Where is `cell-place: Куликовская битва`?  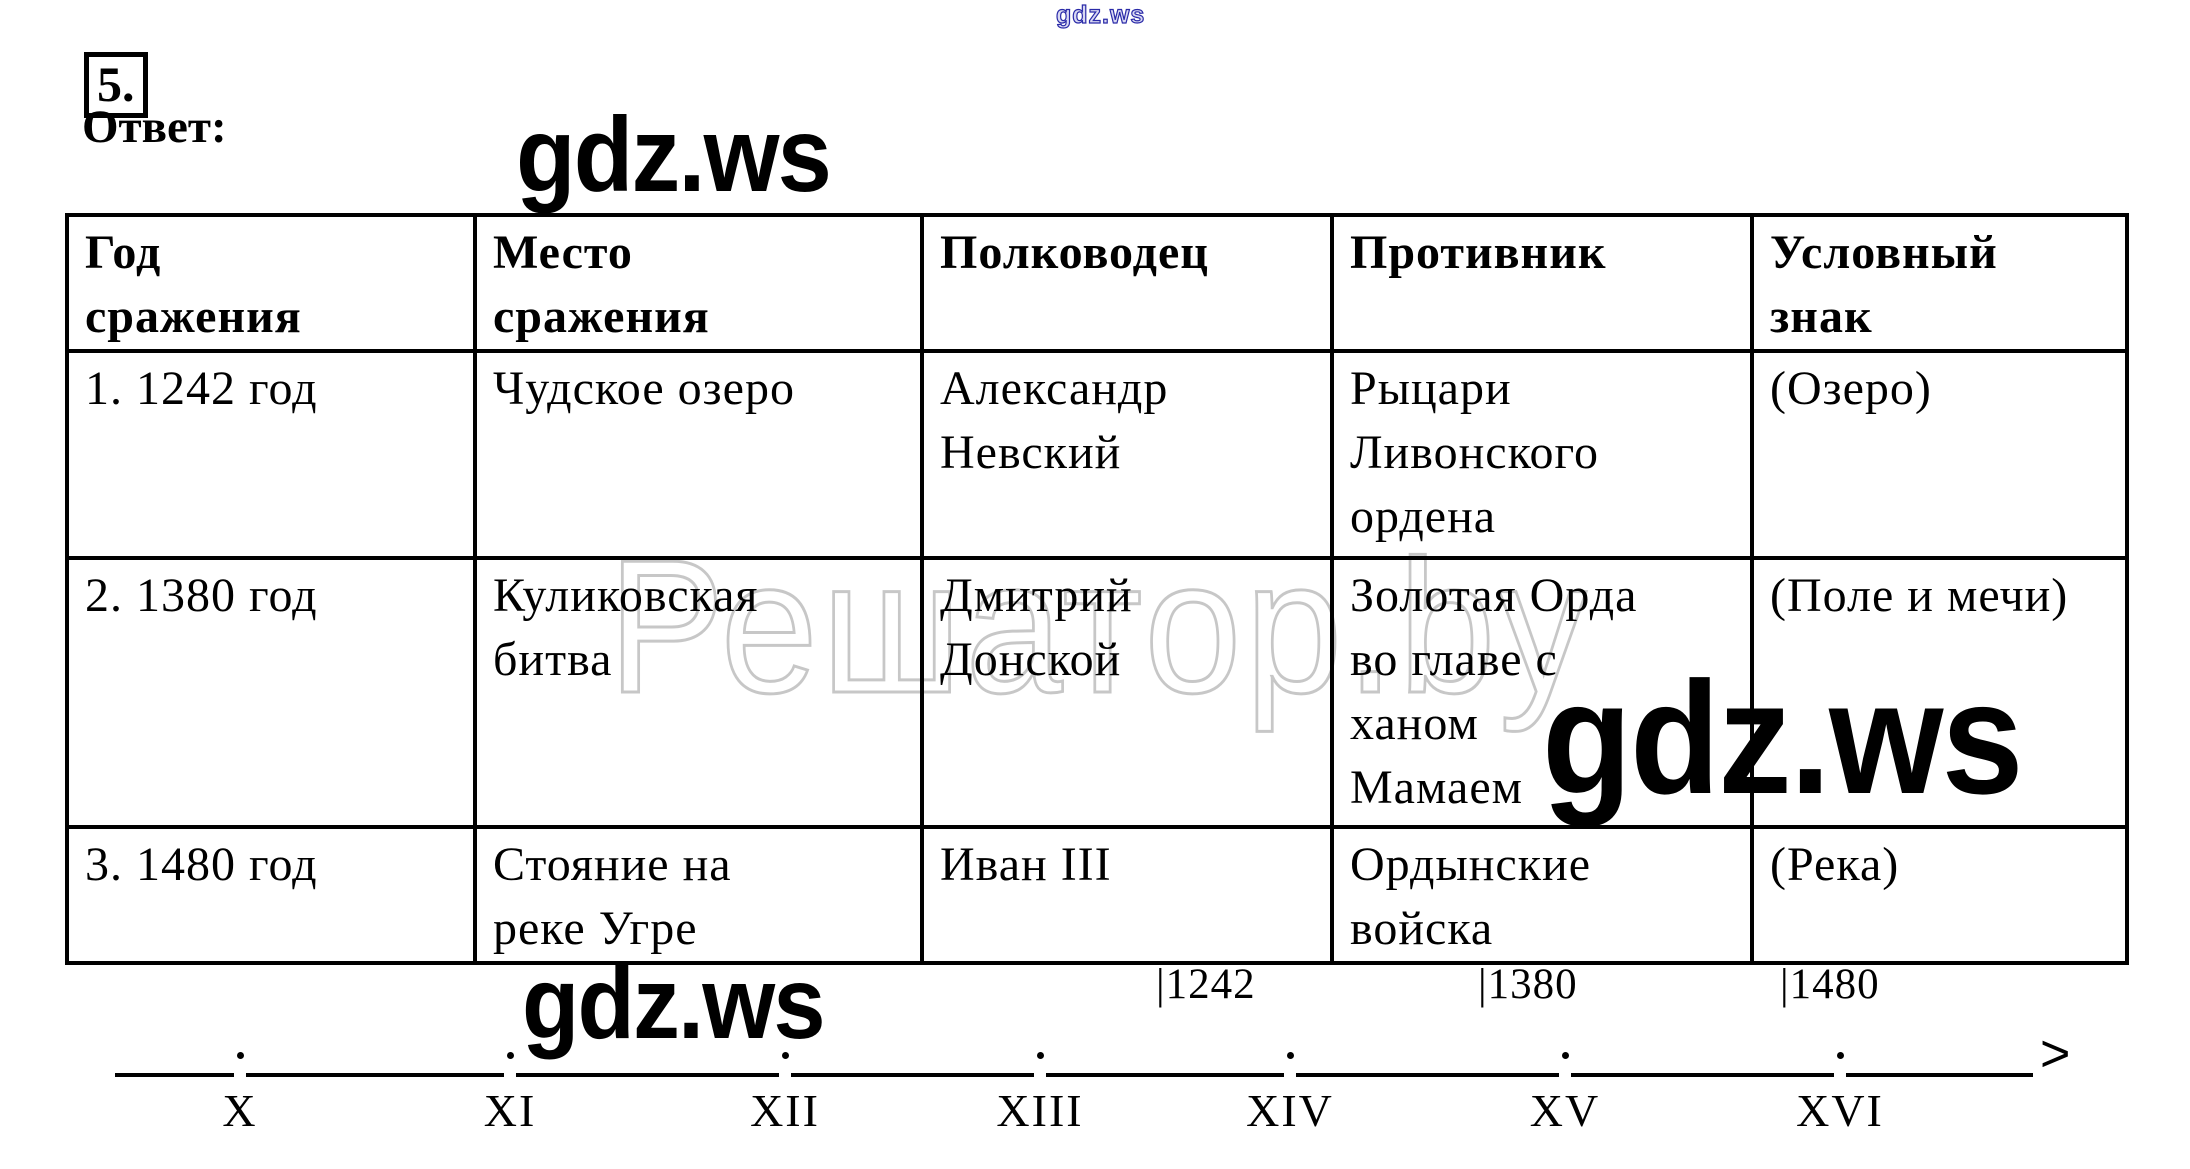 cell-place: Куликовская битва is located at coordinates (698, 692).